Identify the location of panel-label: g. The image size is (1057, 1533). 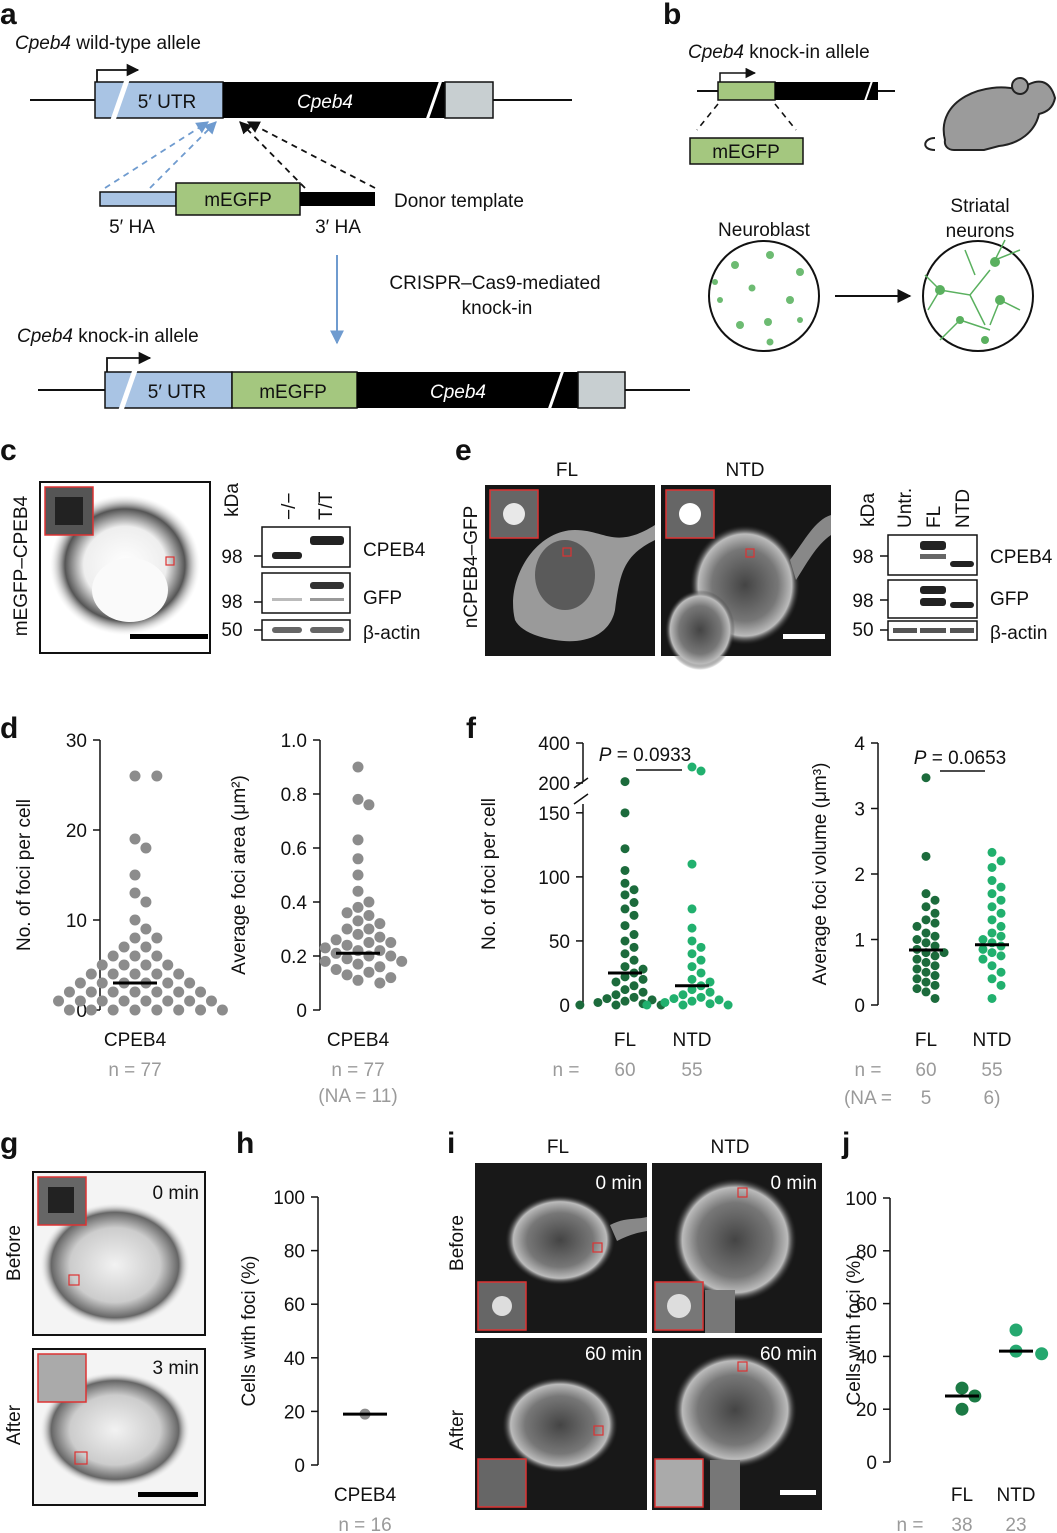
(9, 1143).